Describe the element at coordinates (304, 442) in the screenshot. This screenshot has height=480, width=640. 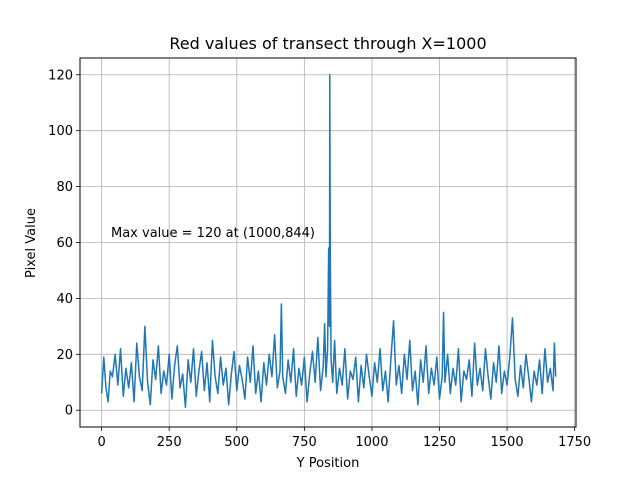
I see `x-tick-label: 750` at that location.